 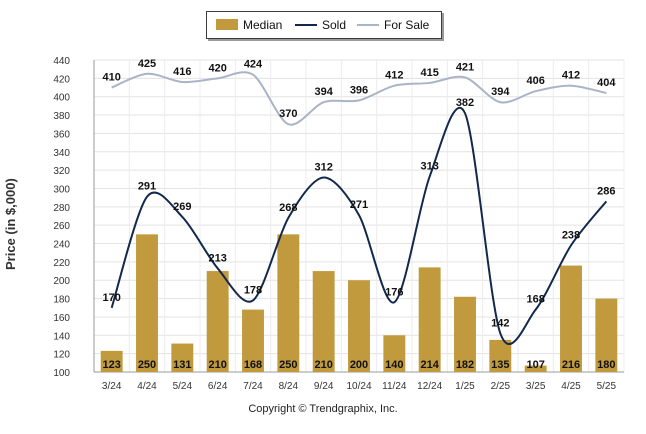 I want to click on x-tick-label: 5/24, so click(x=183, y=386).